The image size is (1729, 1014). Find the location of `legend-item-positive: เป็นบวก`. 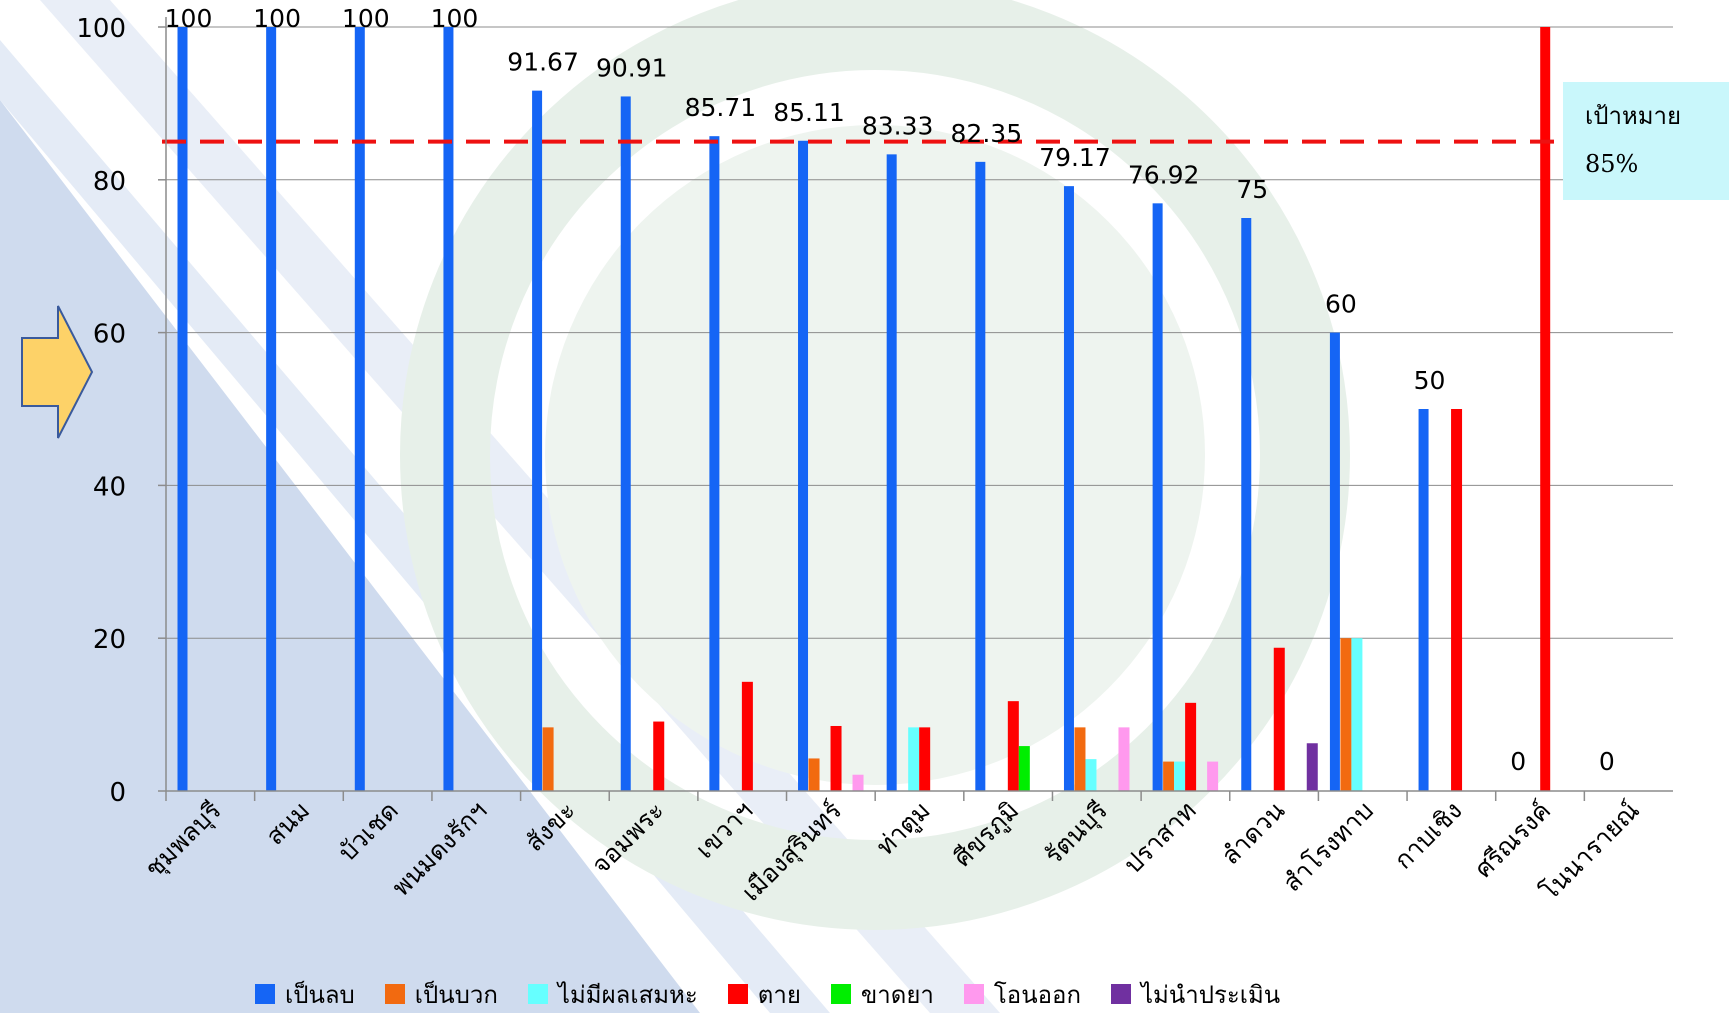

legend-item-positive: เป็นบวก is located at coordinates (441, 994).